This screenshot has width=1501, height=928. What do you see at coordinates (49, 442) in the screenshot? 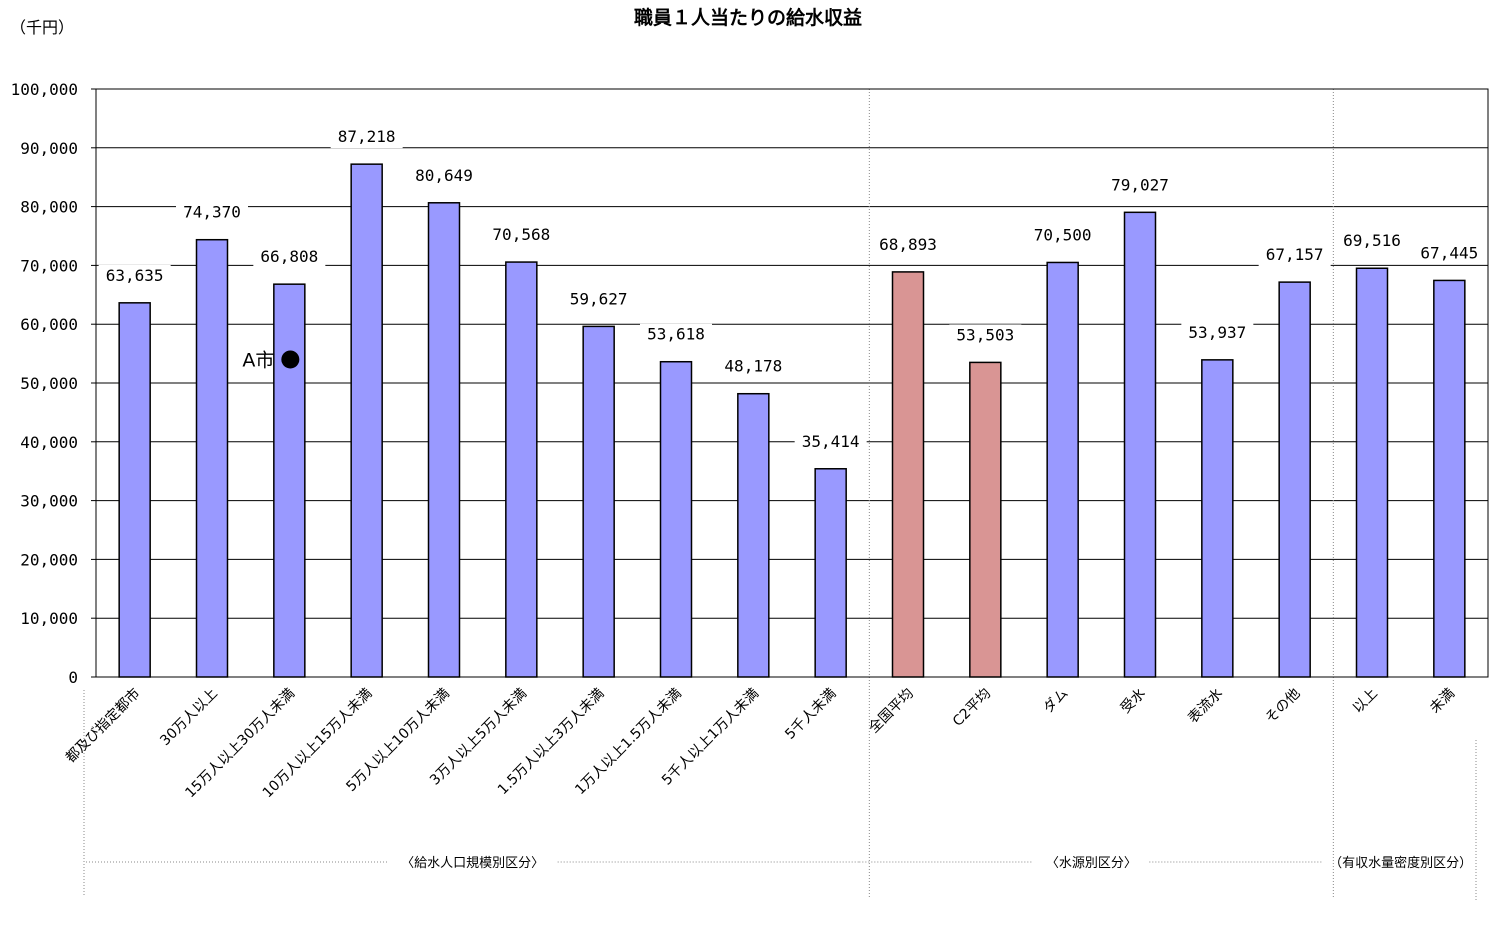
I see `y-tick-label: 40,000` at bounding box center [49, 442].